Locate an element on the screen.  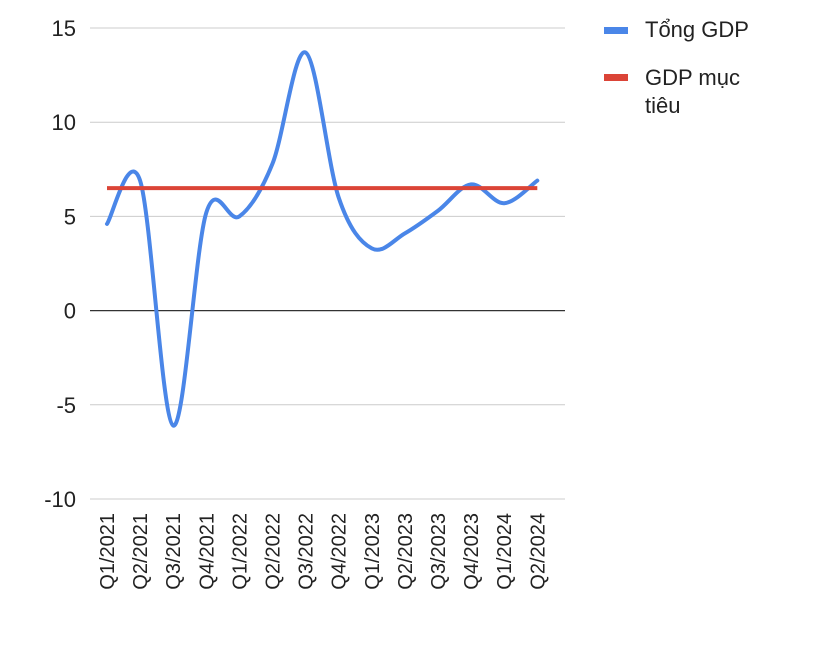
x-tick-label: Q1/2024 is located at coordinates (505, 551).